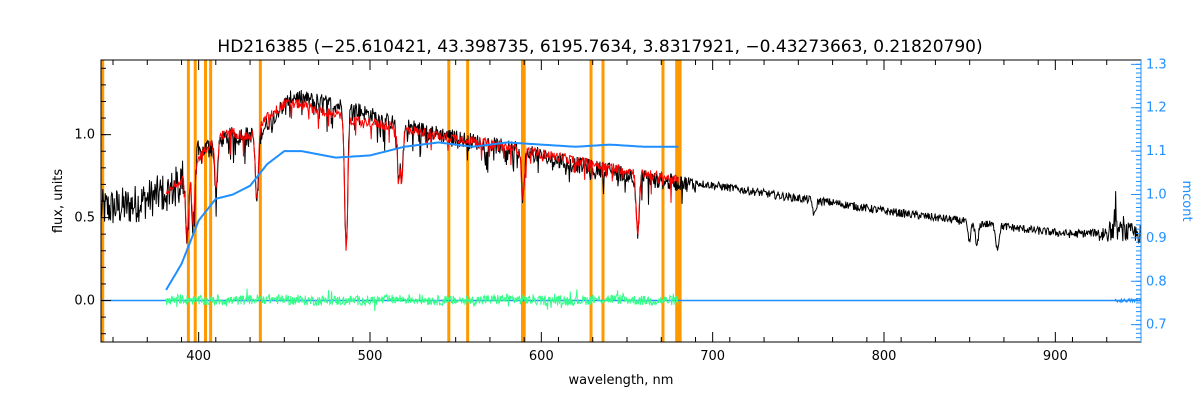  Describe the element at coordinates (198, 356) in the screenshot. I see `x-tick-label: 400` at that location.